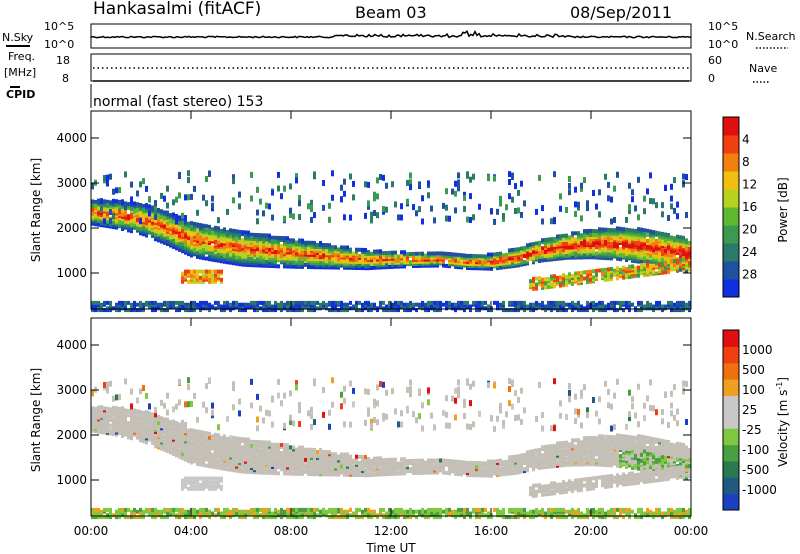 This screenshot has width=800, height=554. I want to click on noise-sky-series, so click(391, 34).